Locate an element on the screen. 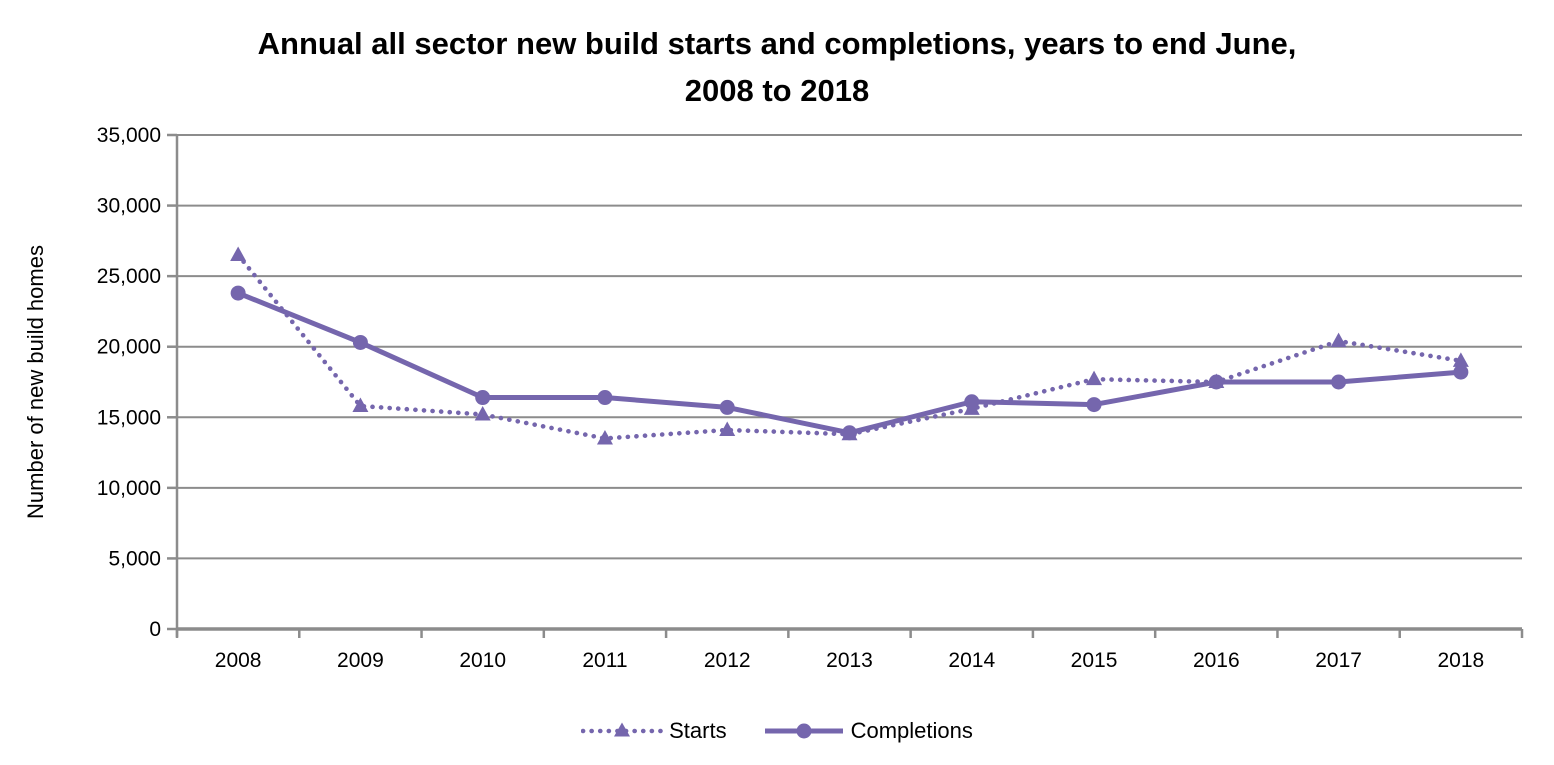 The width and height of the screenshot is (1554, 765). y-tick-label: 20,000 is located at coordinates (129, 347).